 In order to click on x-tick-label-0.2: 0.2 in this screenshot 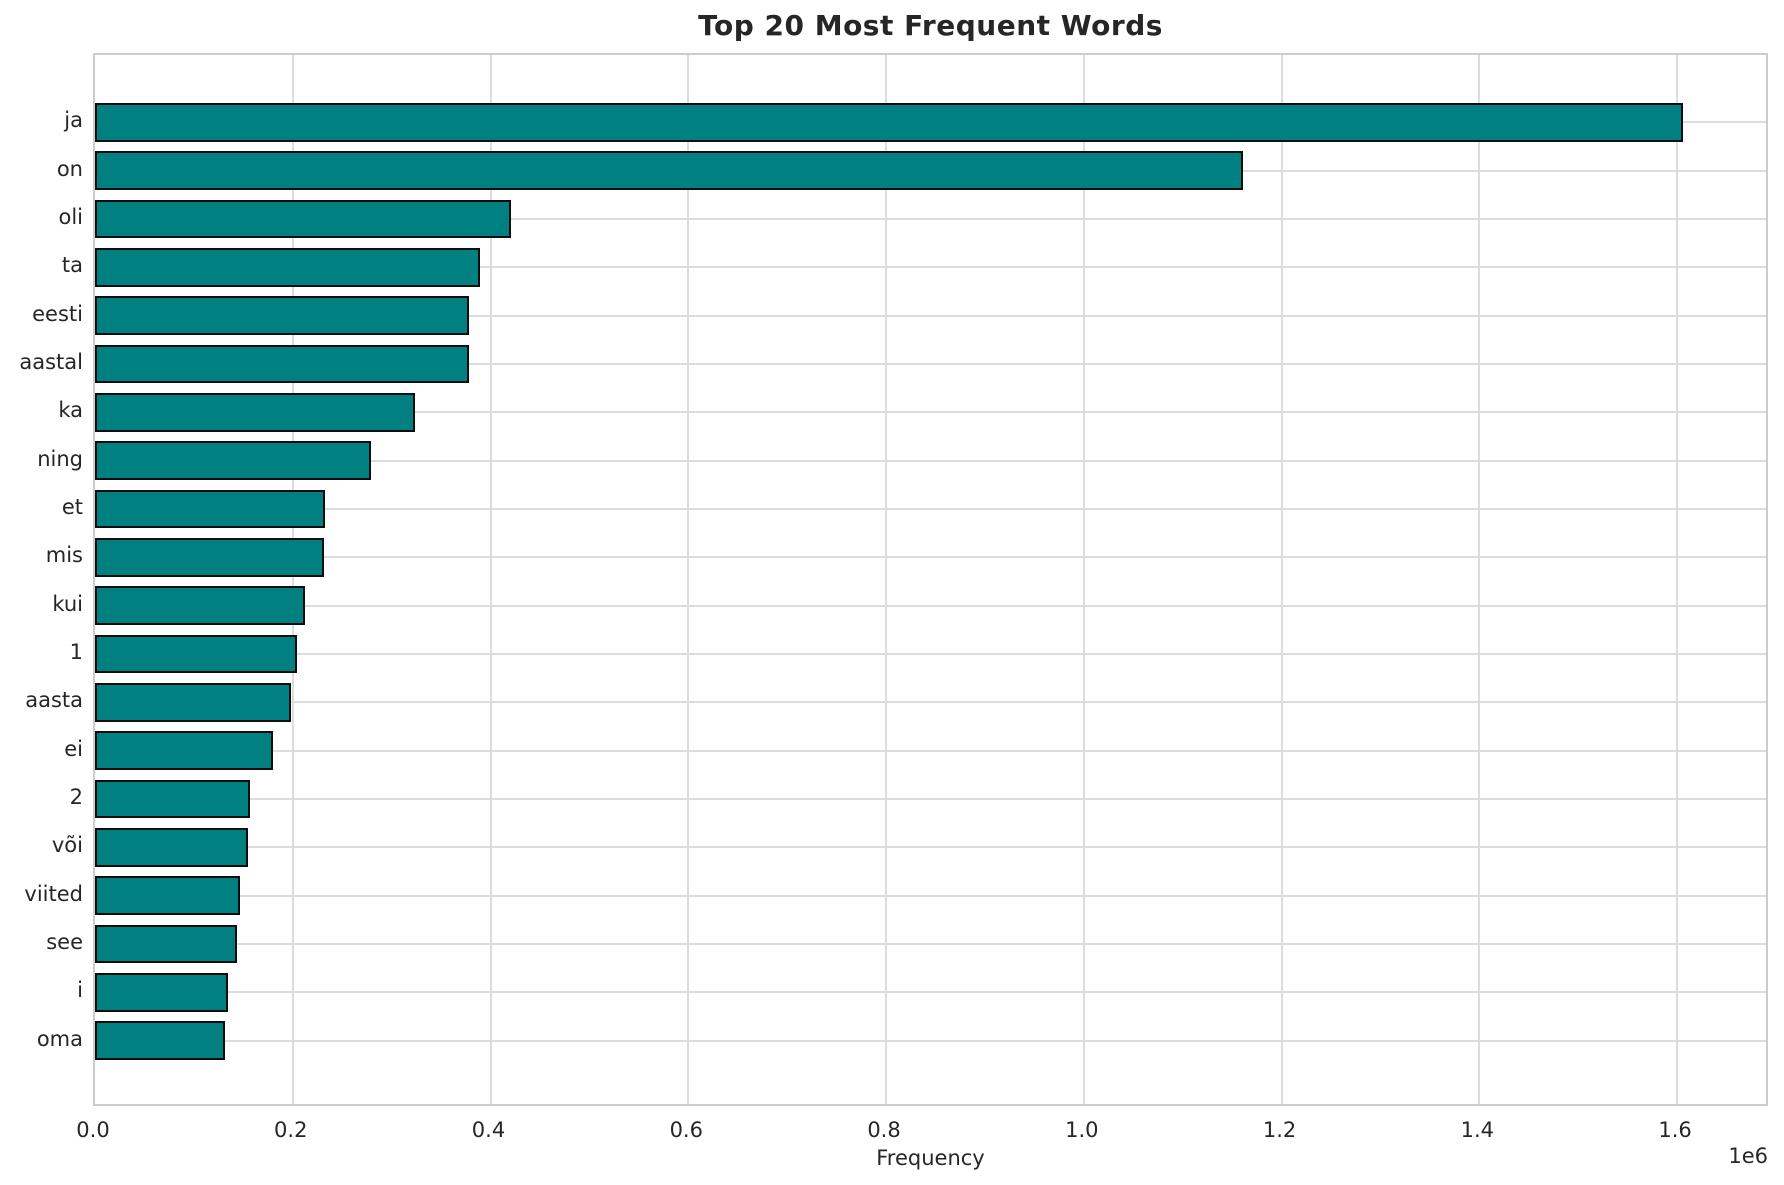, I will do `click(291, 1130)`.